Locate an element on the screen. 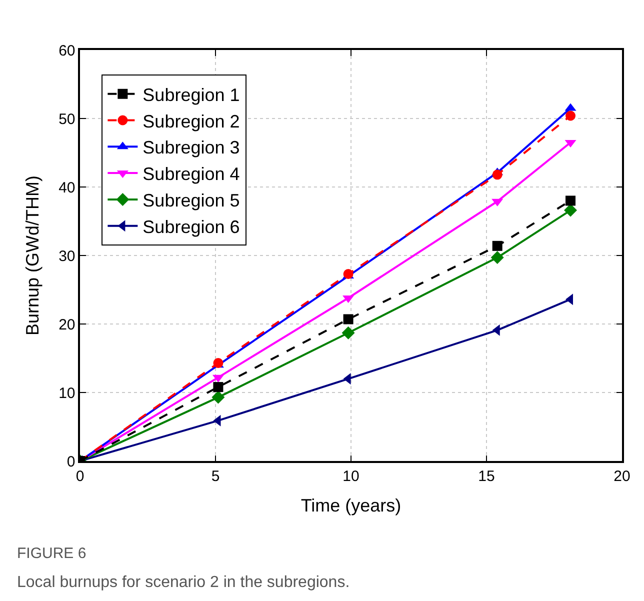  legend-label: Subregion 6 is located at coordinates (191, 226).